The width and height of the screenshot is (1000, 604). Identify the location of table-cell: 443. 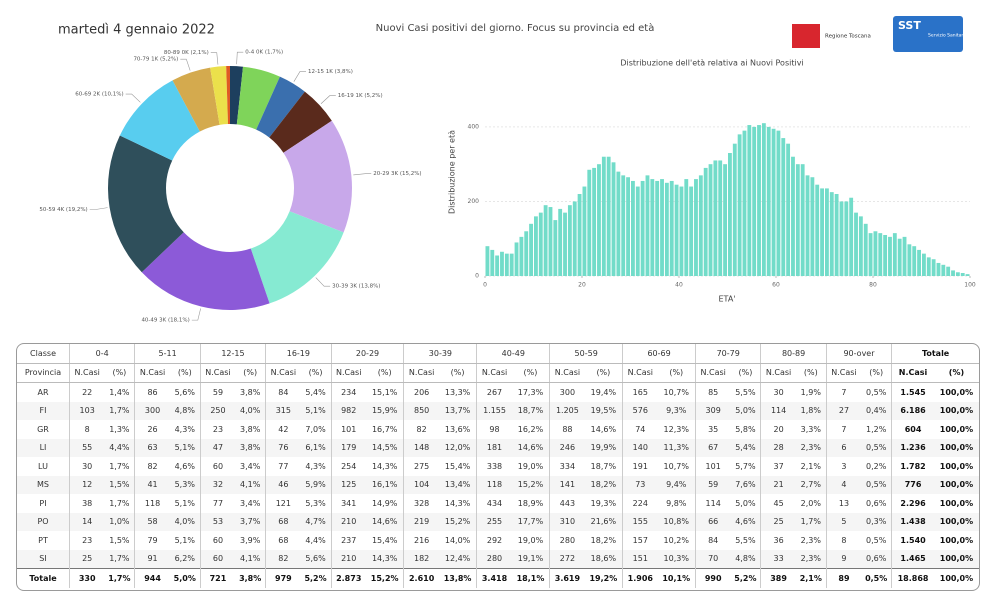
(567, 503).